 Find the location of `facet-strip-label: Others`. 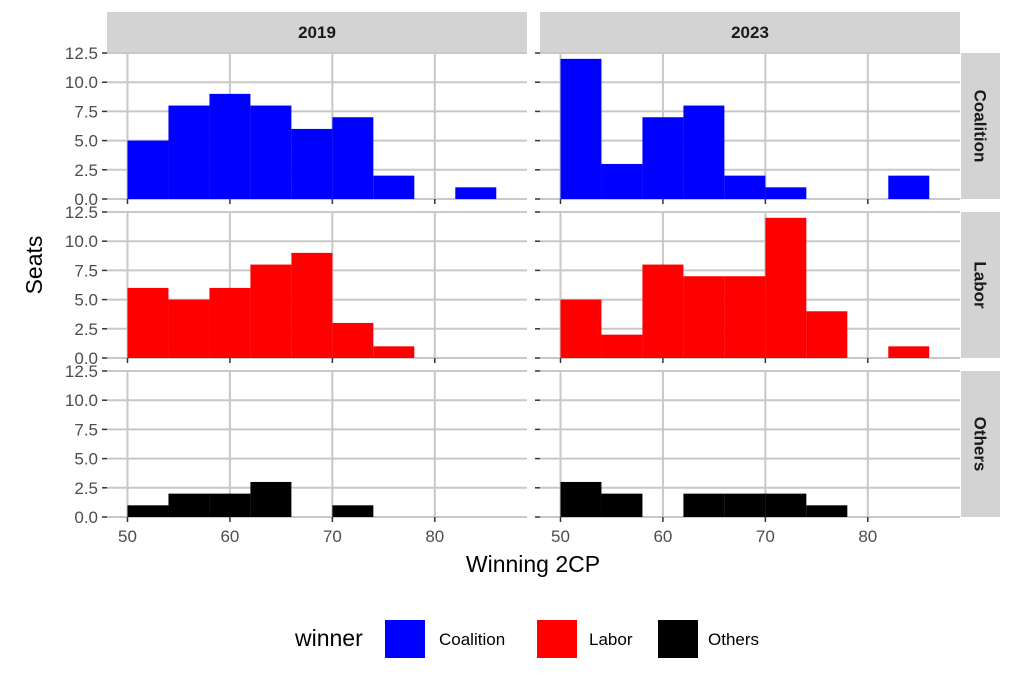

facet-strip-label: Others is located at coordinates (980, 444).